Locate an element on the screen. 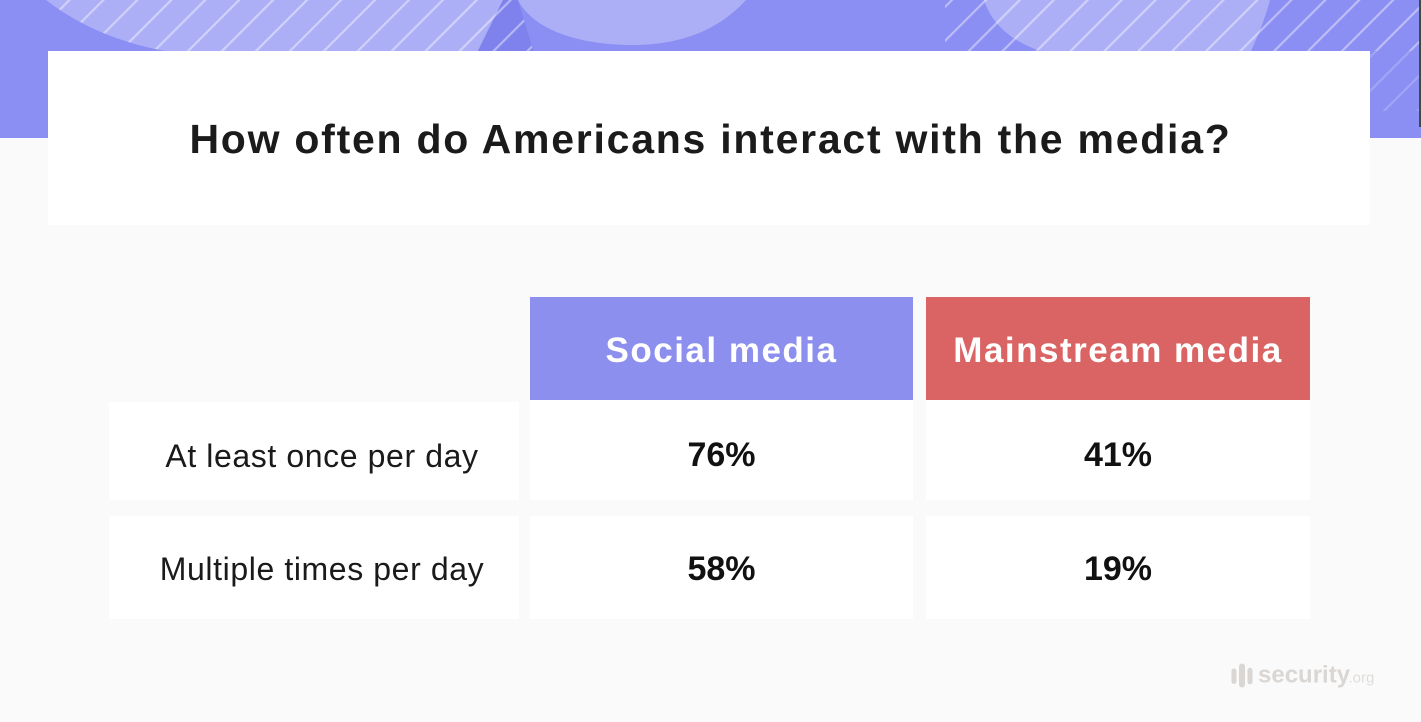 This screenshot has width=1421, height=722. svg-text: security is located at coordinates (1304, 675).